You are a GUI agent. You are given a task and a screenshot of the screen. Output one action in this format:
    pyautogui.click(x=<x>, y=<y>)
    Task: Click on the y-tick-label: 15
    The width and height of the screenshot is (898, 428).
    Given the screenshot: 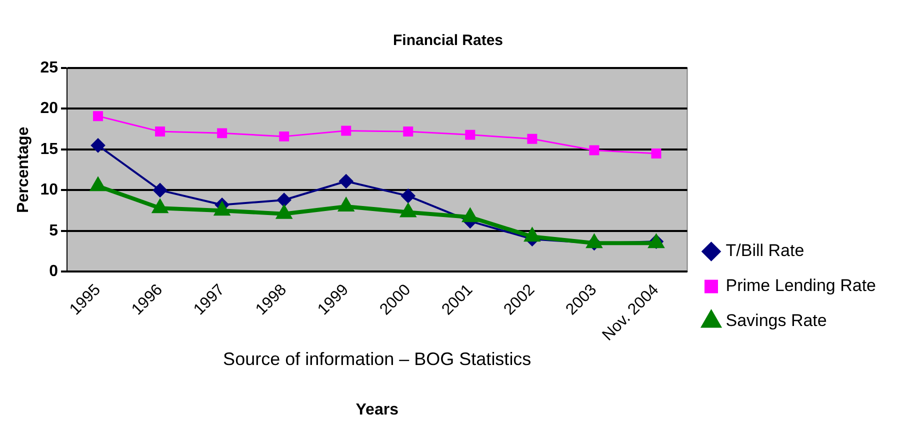 What is the action you would take?
    pyautogui.click(x=49, y=149)
    